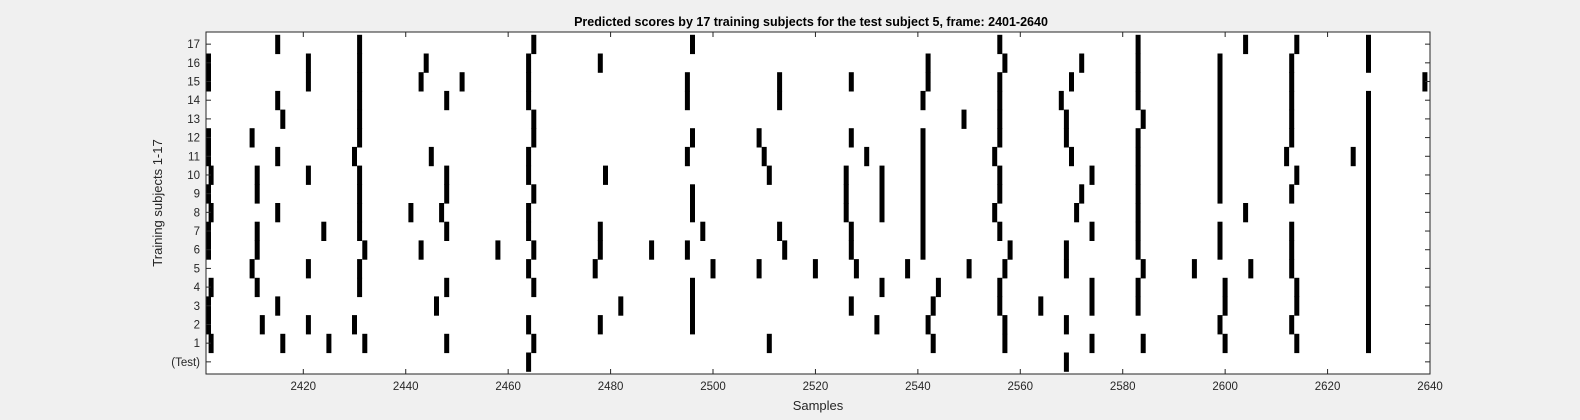 This screenshot has width=1580, height=420. Describe the element at coordinates (197, 251) in the screenshot. I see `y-tick-label: 6` at that location.